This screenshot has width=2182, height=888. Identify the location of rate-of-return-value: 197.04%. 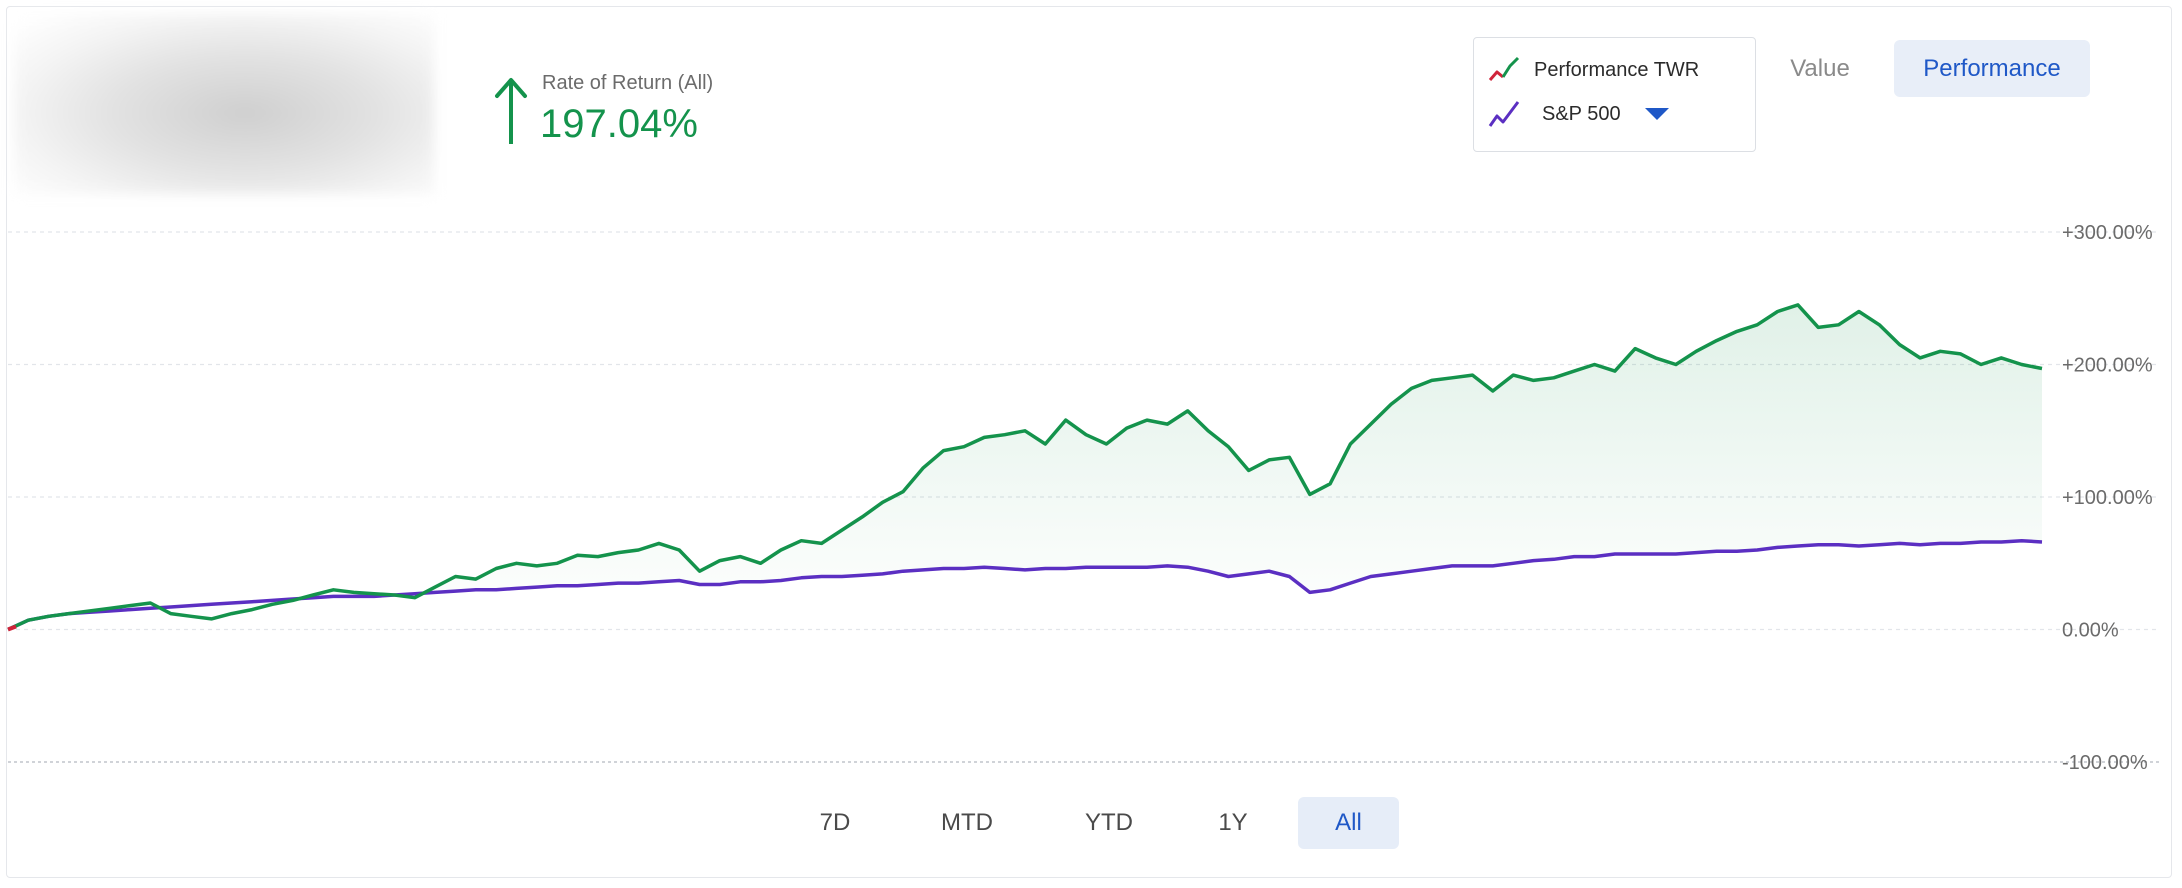
(619, 124).